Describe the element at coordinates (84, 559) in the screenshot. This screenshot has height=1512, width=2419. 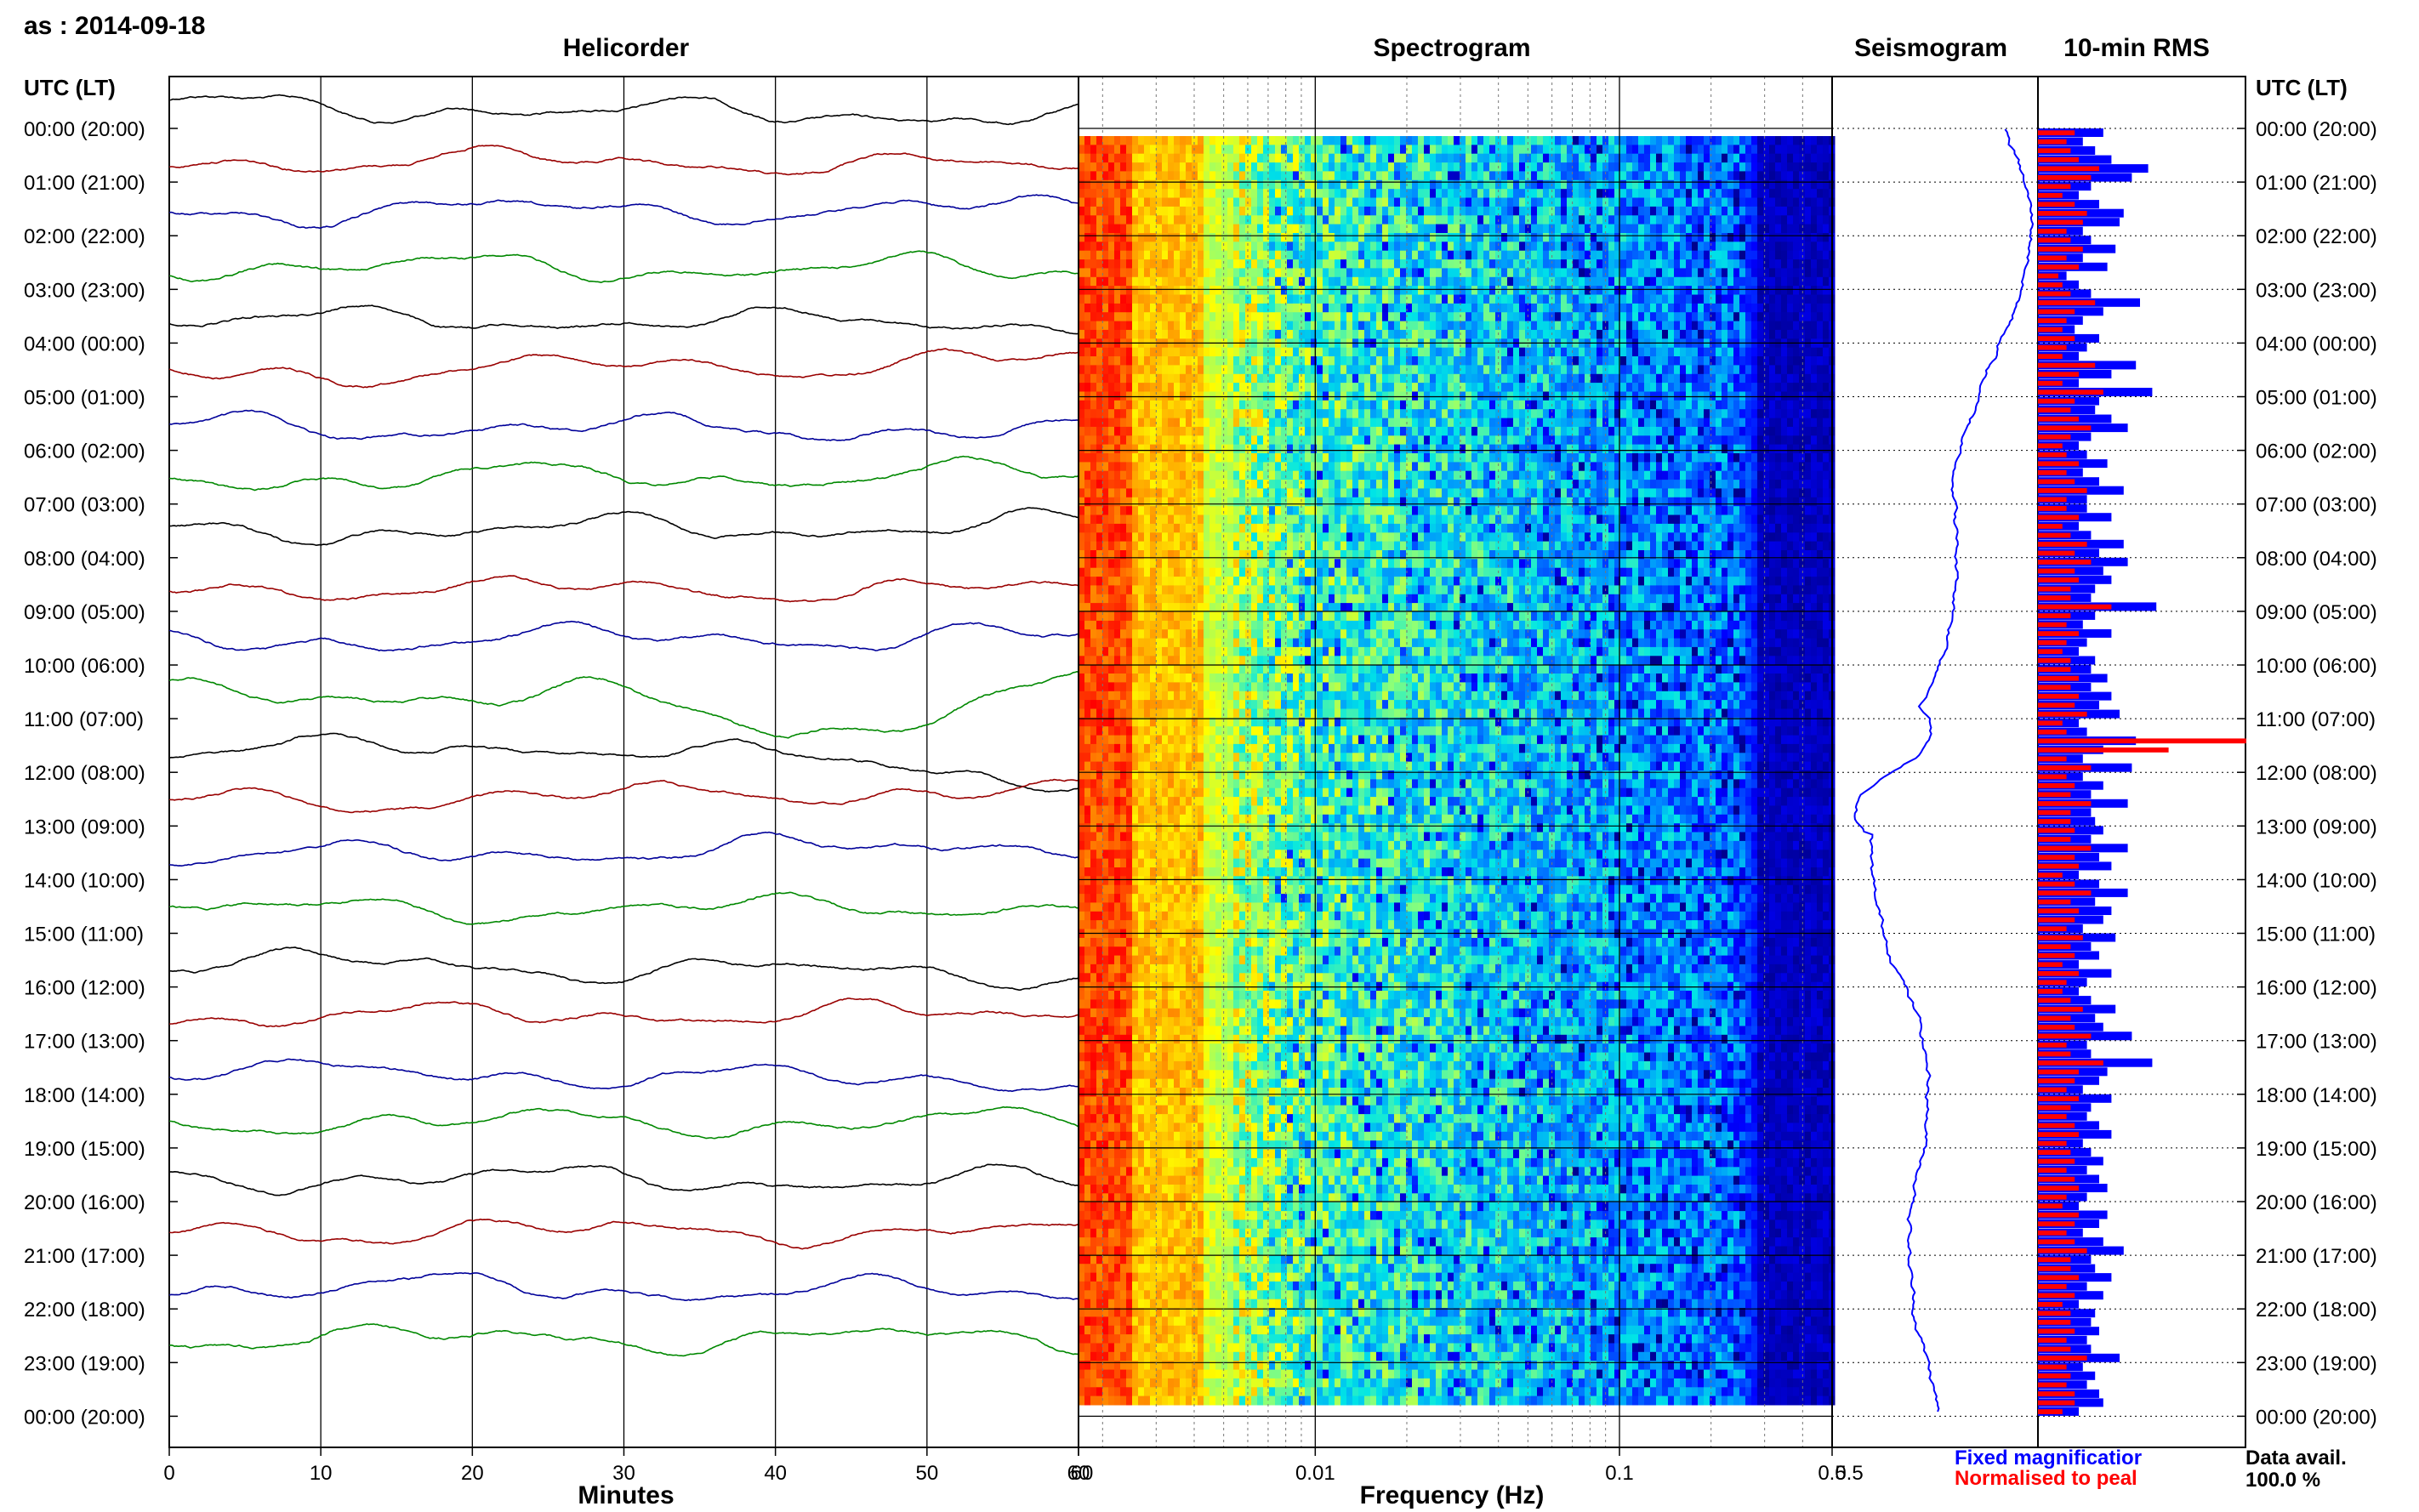
I see `row-label-left: 08:00 (04:00)` at that location.